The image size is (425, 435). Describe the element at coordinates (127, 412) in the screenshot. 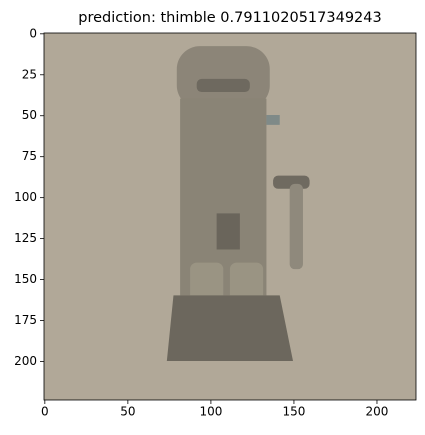

I see `x-tick-label: 50` at that location.